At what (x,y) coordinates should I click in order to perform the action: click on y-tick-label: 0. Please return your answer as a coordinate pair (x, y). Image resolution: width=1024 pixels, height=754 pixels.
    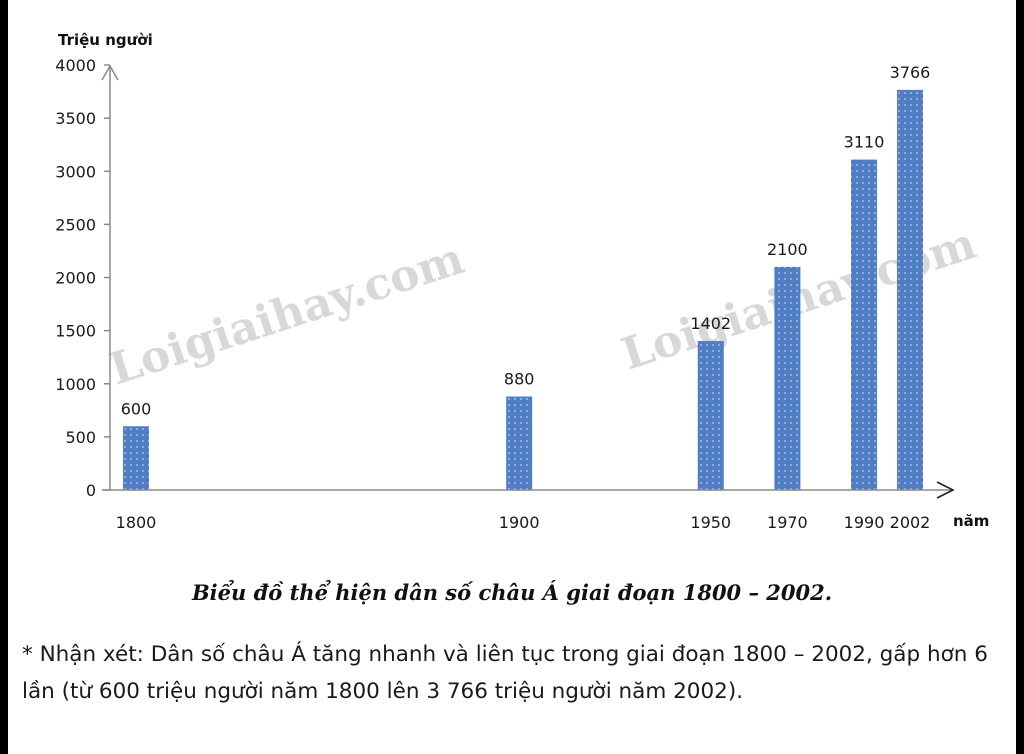
    Looking at the image, I should click on (91, 490).